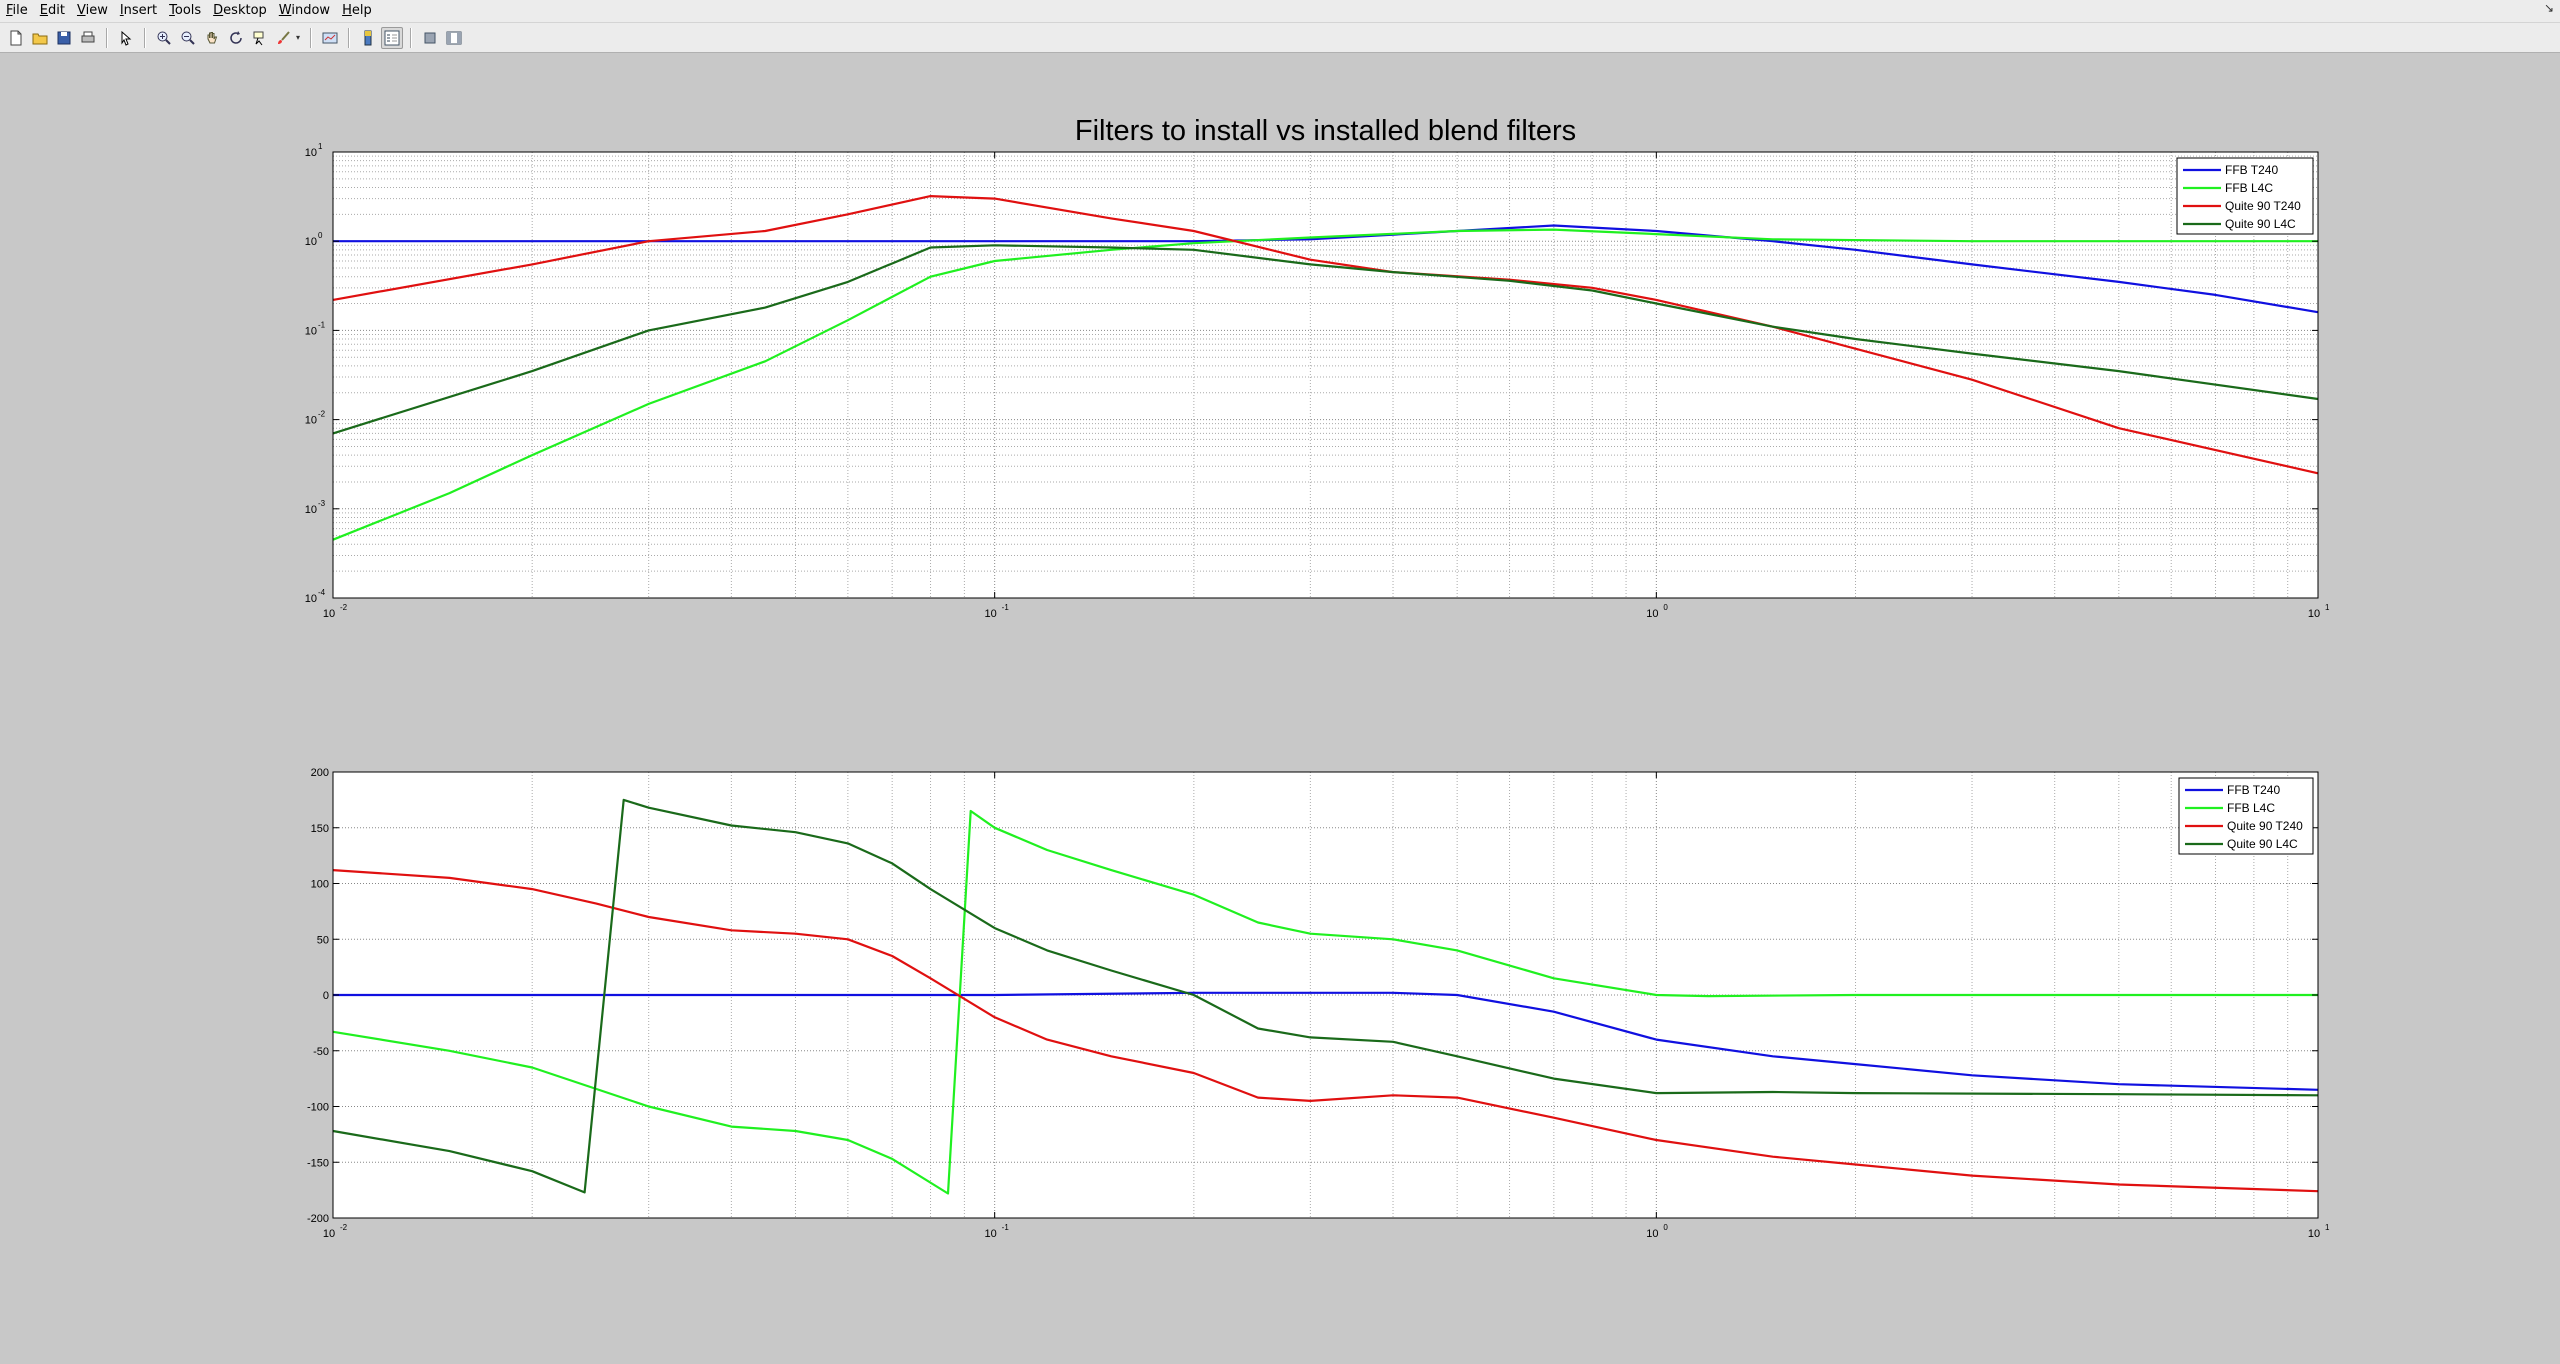  What do you see at coordinates (318, 1108) in the screenshot?
I see `y-tick-label: -100` at bounding box center [318, 1108].